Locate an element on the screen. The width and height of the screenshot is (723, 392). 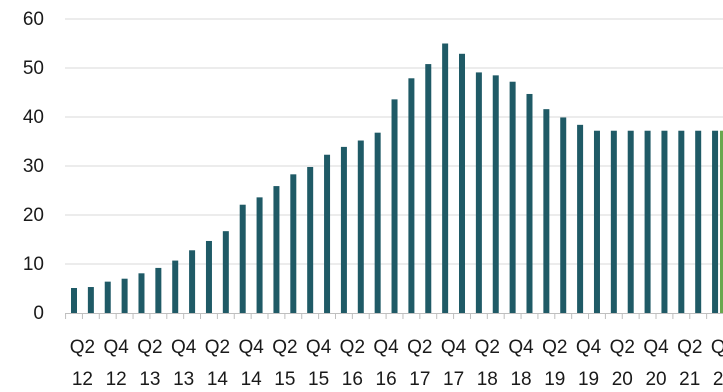
y-tick-label: 20 is located at coordinates (33, 215).